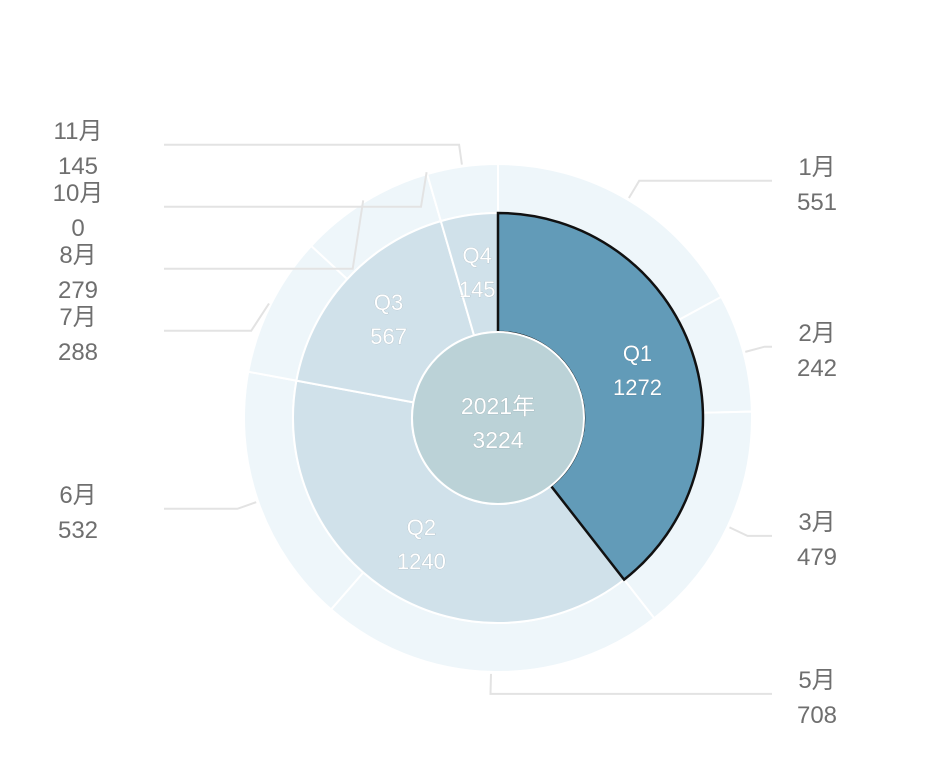 This screenshot has width=930, height=768. I want to click on center-node: 2021年 3224, so click(498, 418).